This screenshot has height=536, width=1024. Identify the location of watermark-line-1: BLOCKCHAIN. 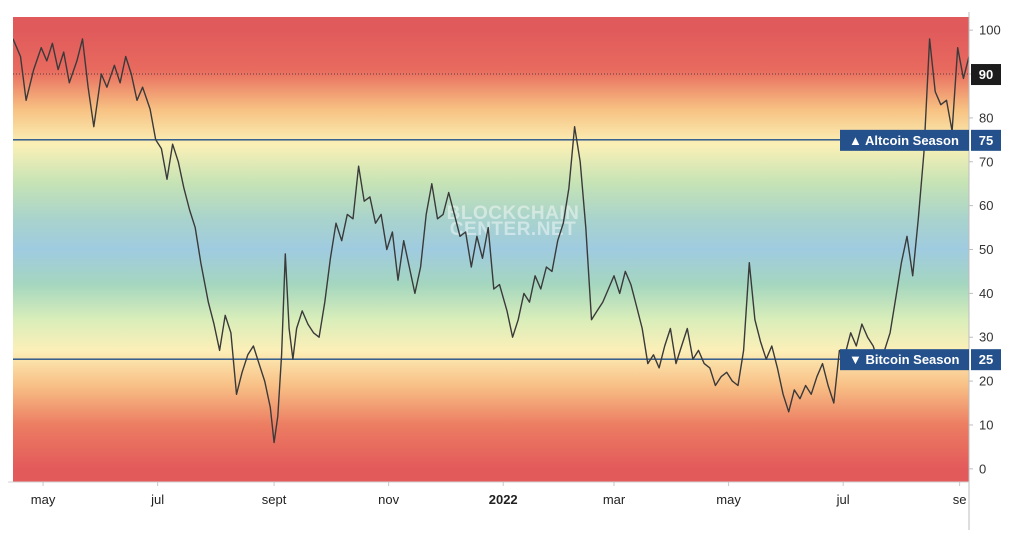
(513, 213).